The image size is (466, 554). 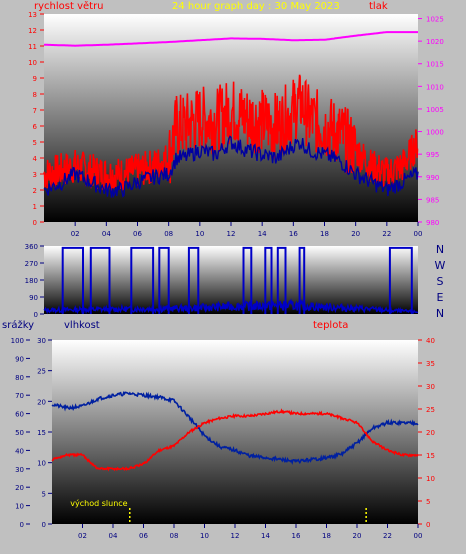 I want to click on y-left-tick-label: 7, so click(x=35, y=111).